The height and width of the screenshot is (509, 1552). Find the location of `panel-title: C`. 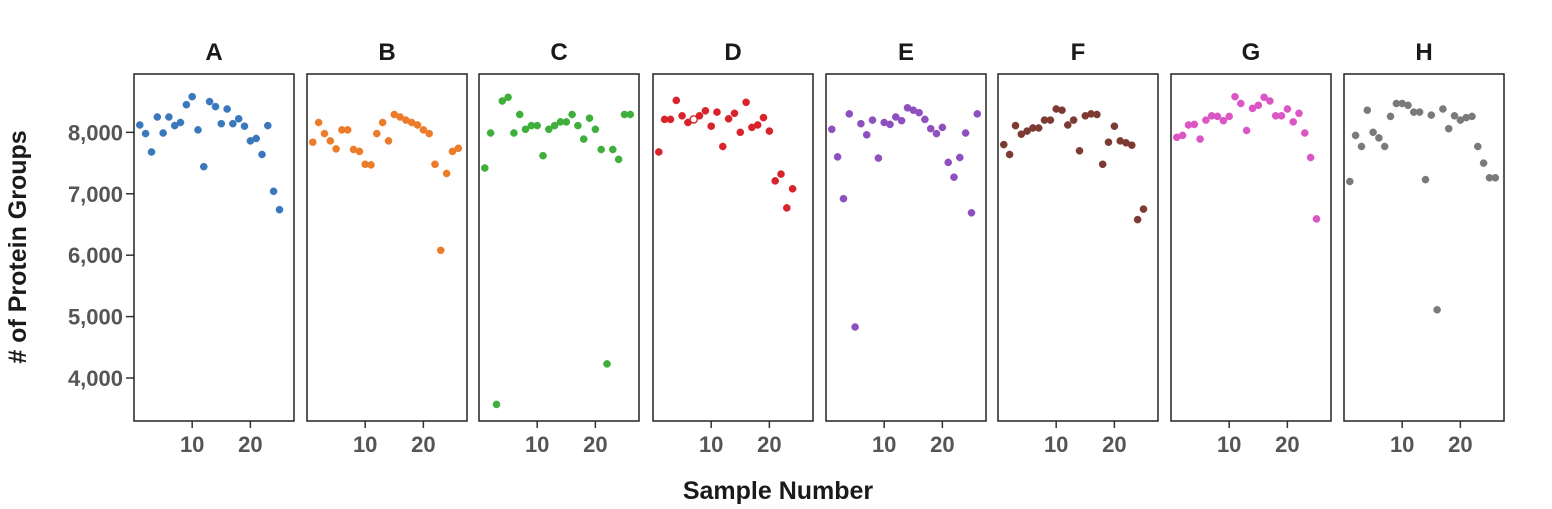

panel-title: C is located at coordinates (558, 52).